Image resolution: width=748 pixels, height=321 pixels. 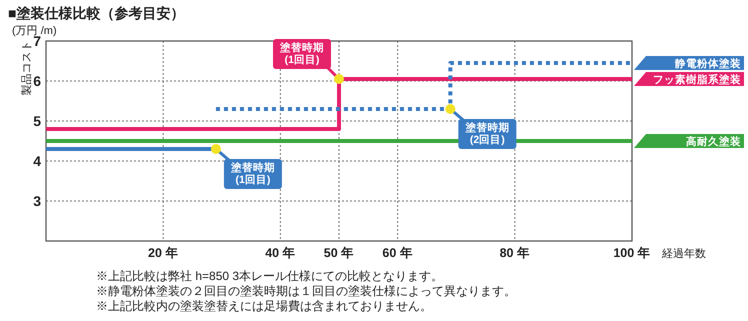 What do you see at coordinates (34, 31) in the screenshot?
I see `text: (万円 /m)` at bounding box center [34, 31].